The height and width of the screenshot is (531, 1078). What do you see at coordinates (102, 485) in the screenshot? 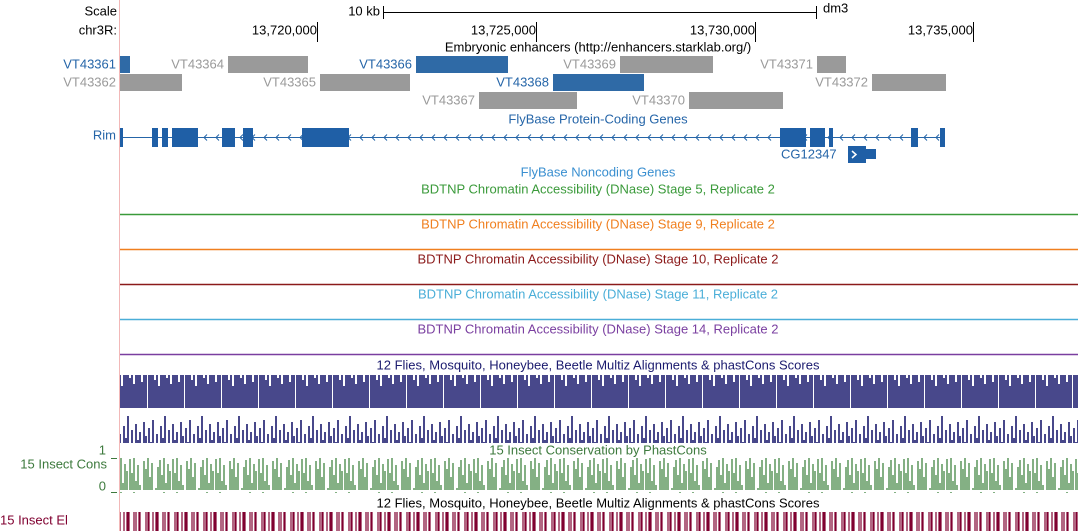
I see `axis-min-label: 0` at bounding box center [102, 485].